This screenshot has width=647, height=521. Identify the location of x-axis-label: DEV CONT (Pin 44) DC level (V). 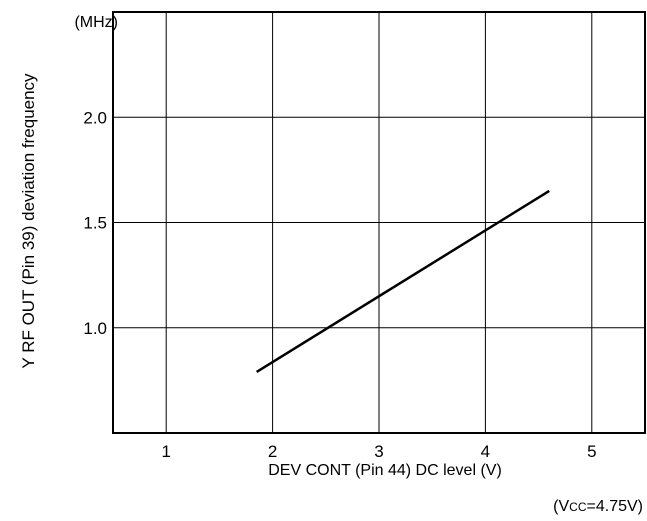
(385, 470).